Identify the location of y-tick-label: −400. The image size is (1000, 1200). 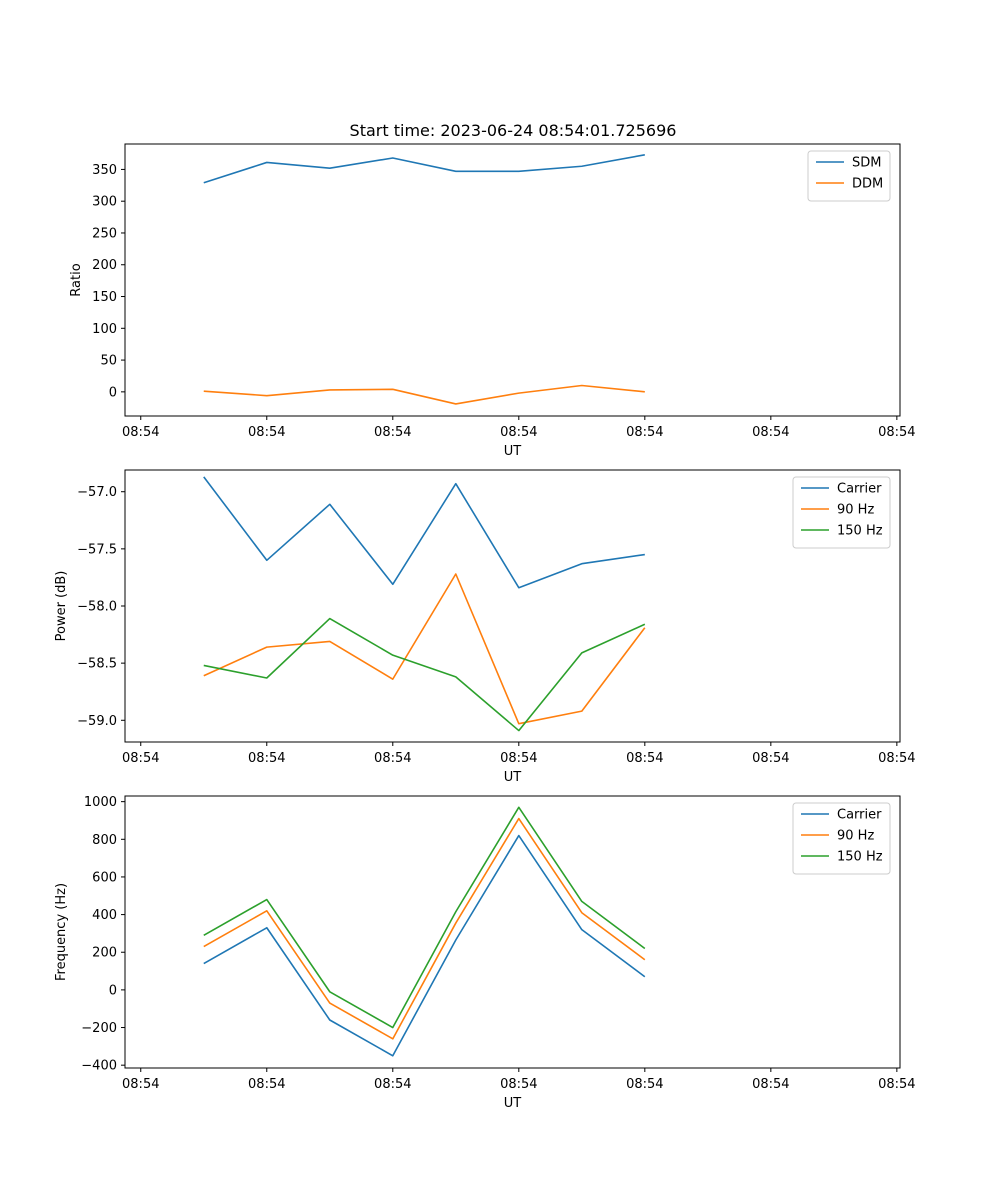
(99, 1066).